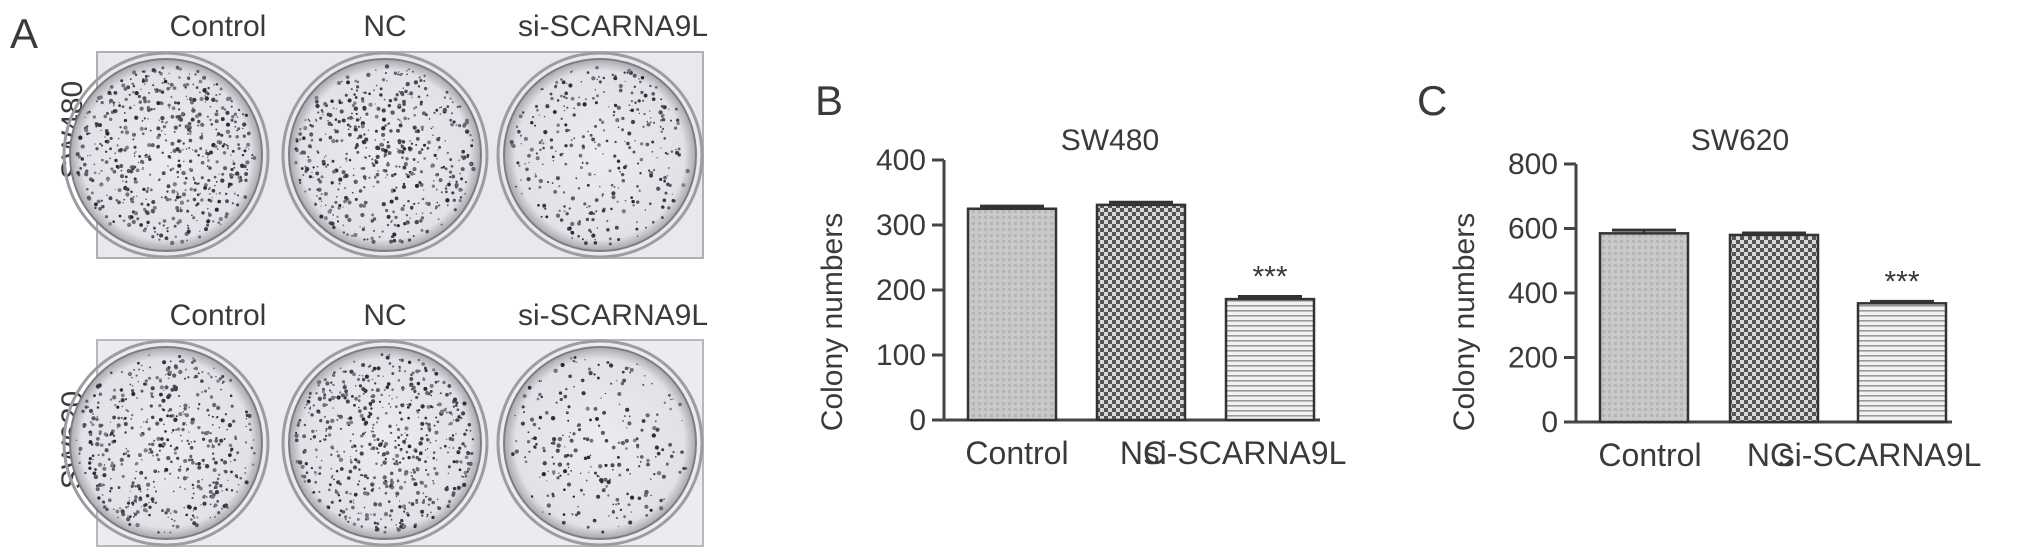 Image resolution: width=2032 pixels, height=552 pixels. What do you see at coordinates (901, 355) in the screenshot?
I see `y-tick-label: 100` at bounding box center [901, 355].